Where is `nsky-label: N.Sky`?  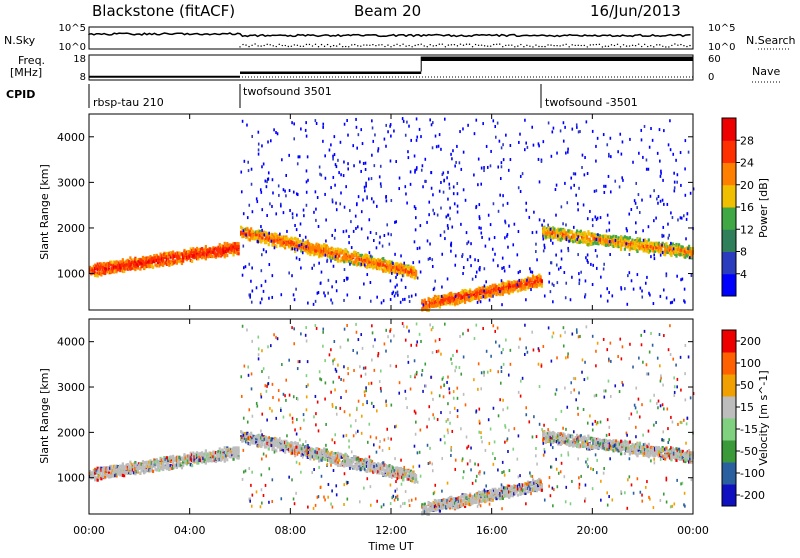 nsky-label: N.Sky is located at coordinates (20, 40).